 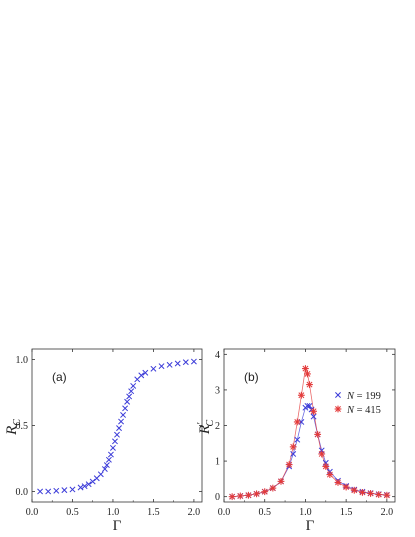 I want to click on x-tick-label-a-4: 2.0, so click(x=194, y=512).